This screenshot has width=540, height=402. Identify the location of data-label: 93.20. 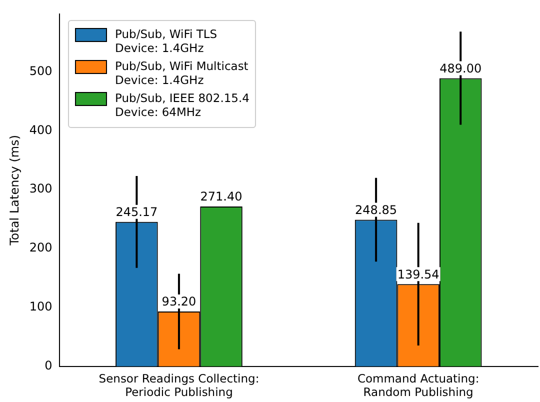
(179, 301).